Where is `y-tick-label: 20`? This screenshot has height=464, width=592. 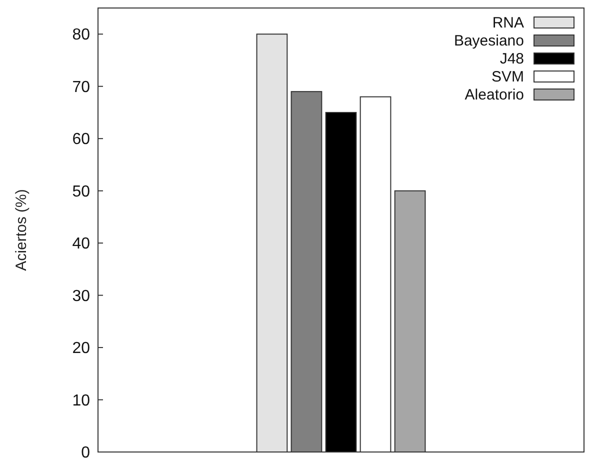
y-tick-label: 20 is located at coordinates (81, 349).